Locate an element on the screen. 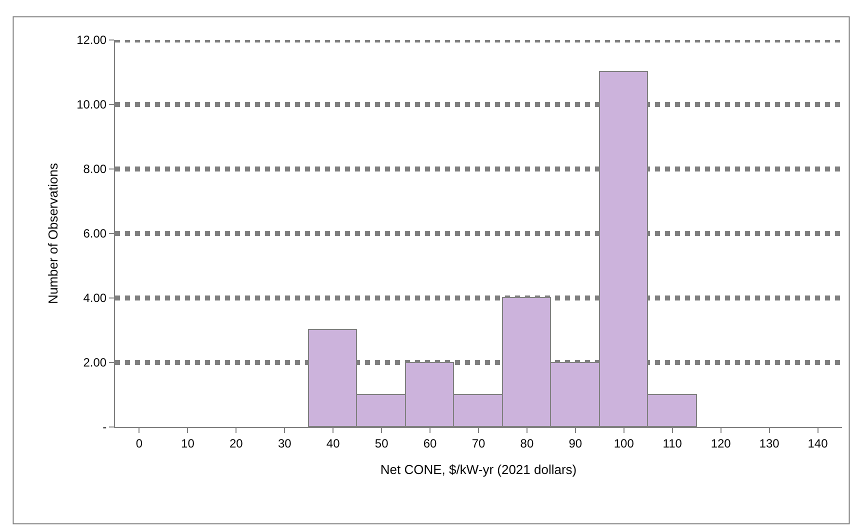 The image size is (857, 527). x-tick-label: 60 is located at coordinates (430, 443).